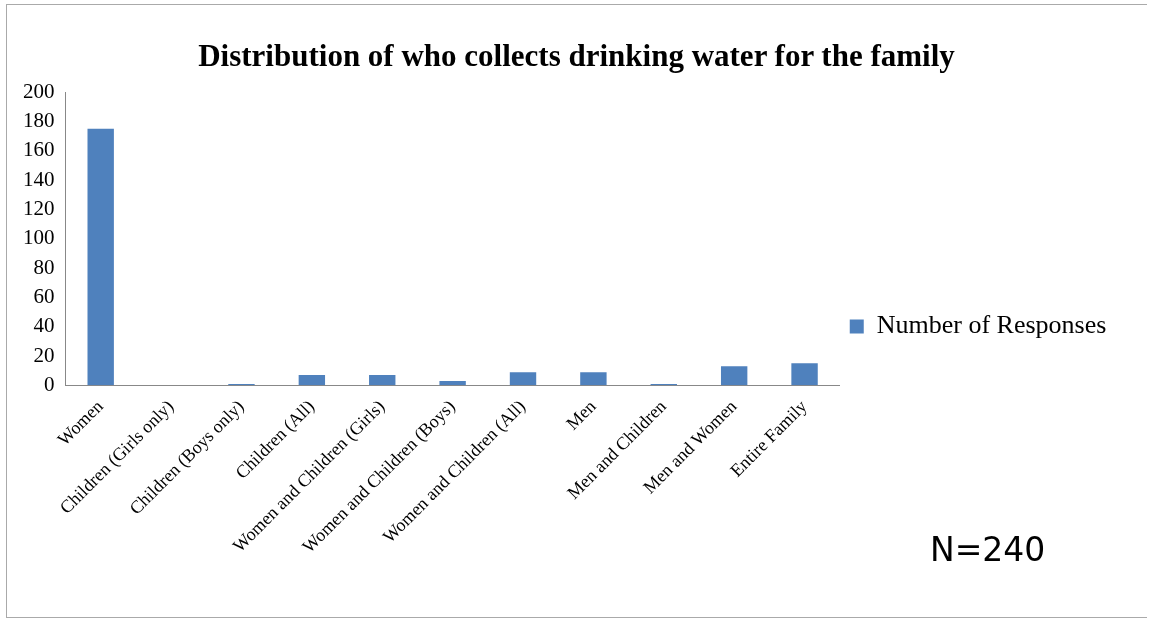 This screenshot has height=621, width=1153. What do you see at coordinates (581, 415) in the screenshot?
I see `x-tick-label: Men` at bounding box center [581, 415].